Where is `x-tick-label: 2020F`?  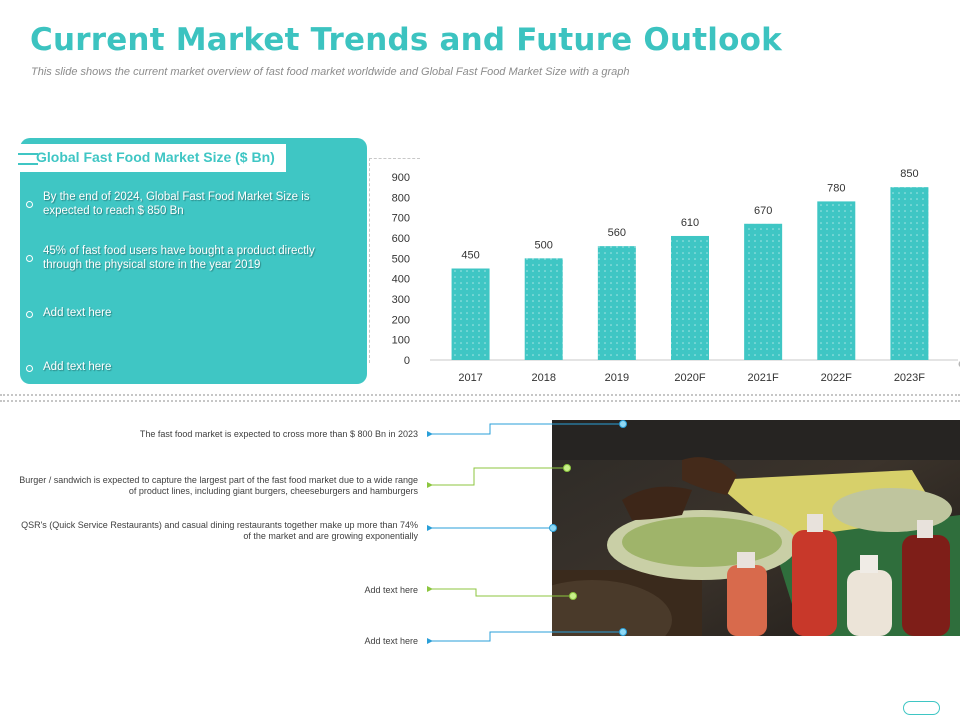
x-tick-label: 2020F is located at coordinates (689, 378).